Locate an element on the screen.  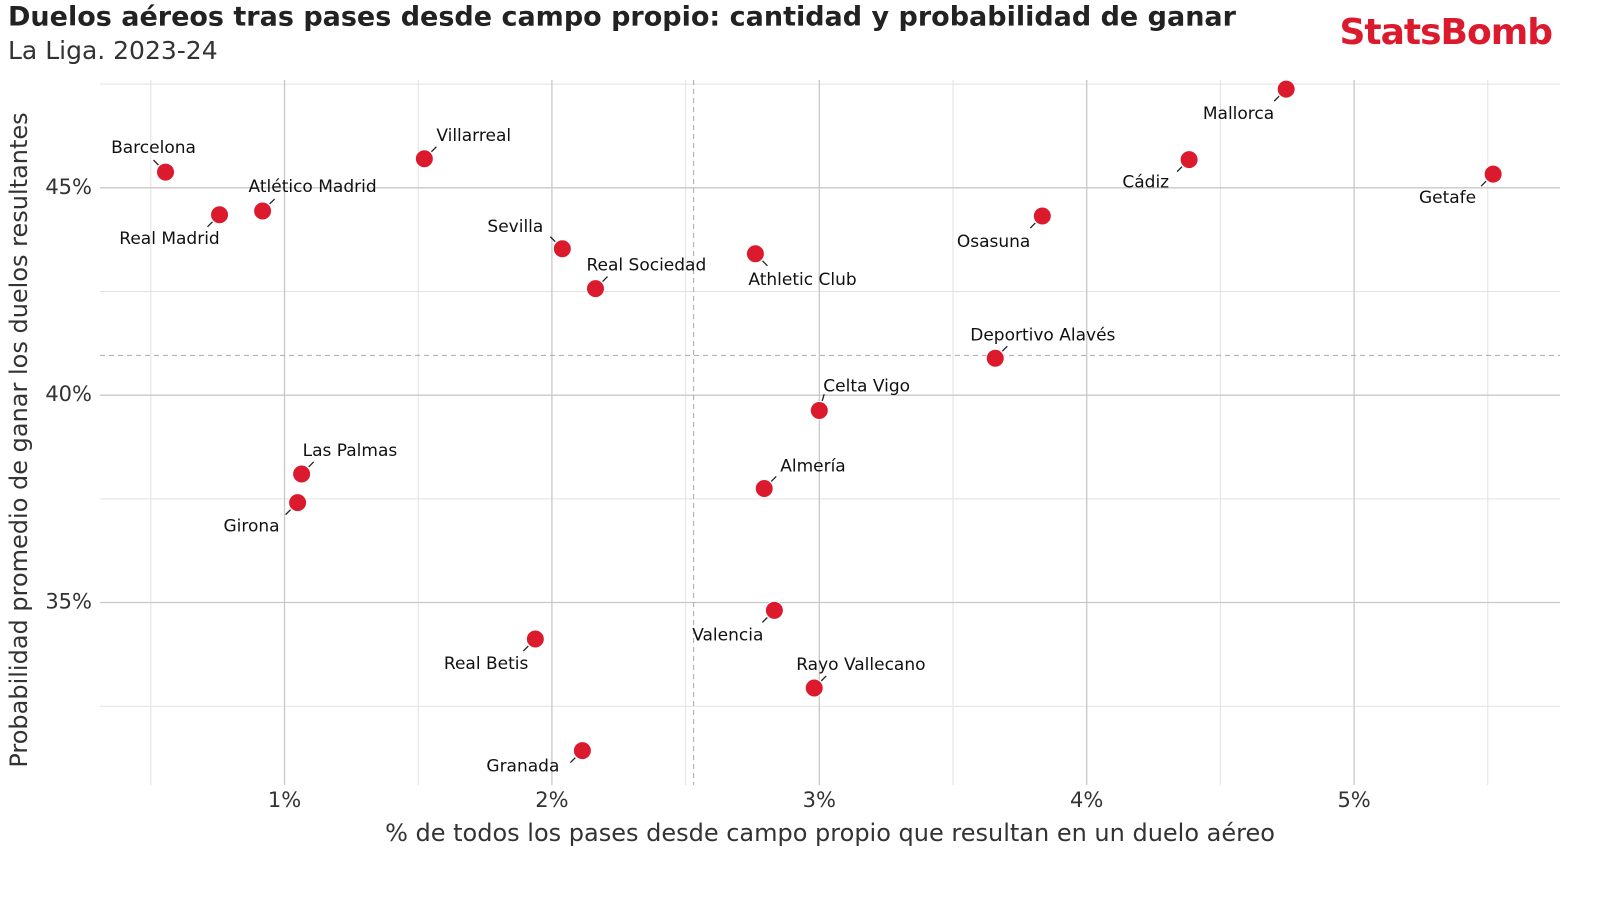
point-label: Real Sociedad is located at coordinates (646, 266).